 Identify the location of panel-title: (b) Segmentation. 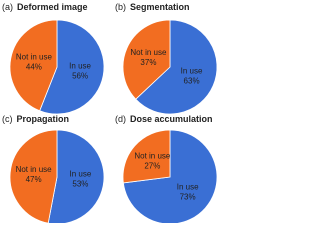
(152, 7).